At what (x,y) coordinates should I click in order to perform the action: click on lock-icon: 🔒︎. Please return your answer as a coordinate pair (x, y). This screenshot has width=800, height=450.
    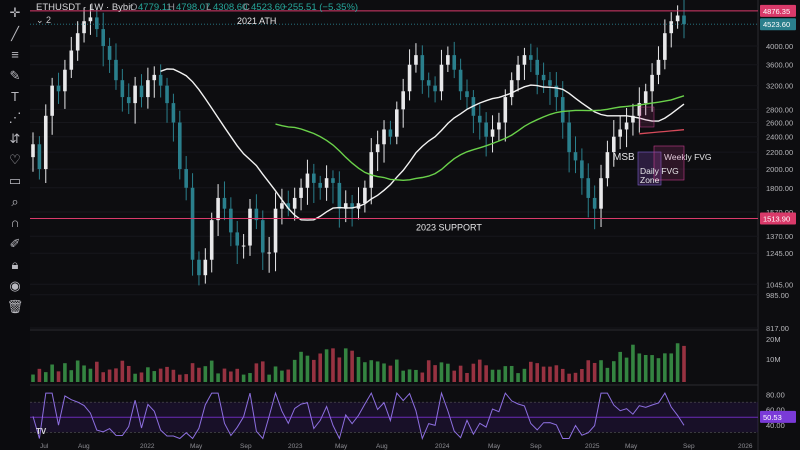
    Looking at the image, I should click on (15, 264).